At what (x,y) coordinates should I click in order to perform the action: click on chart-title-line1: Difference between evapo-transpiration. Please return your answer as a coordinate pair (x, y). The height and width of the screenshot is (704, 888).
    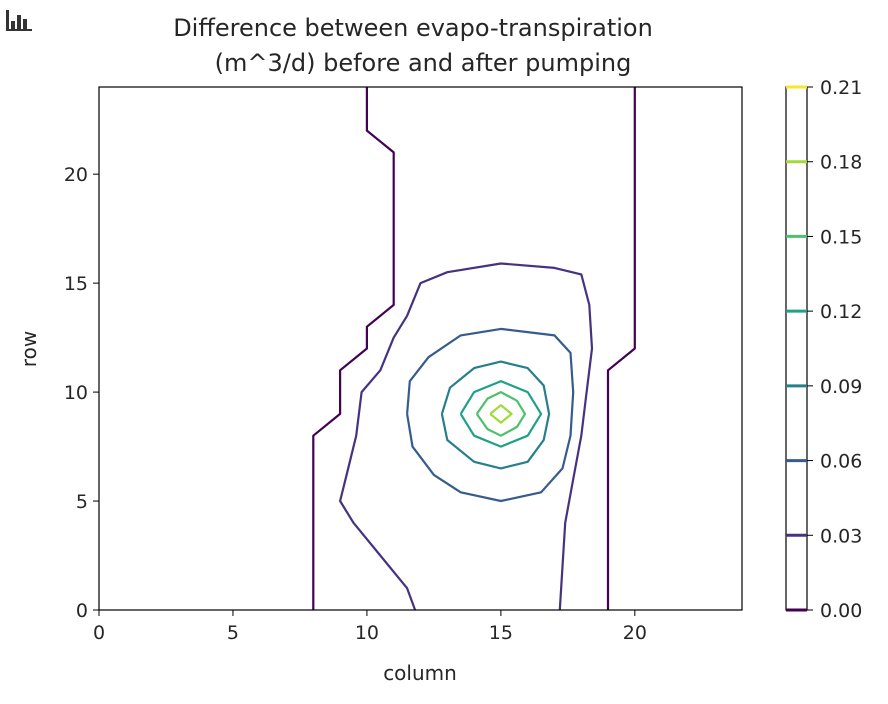
    Looking at the image, I should click on (413, 28).